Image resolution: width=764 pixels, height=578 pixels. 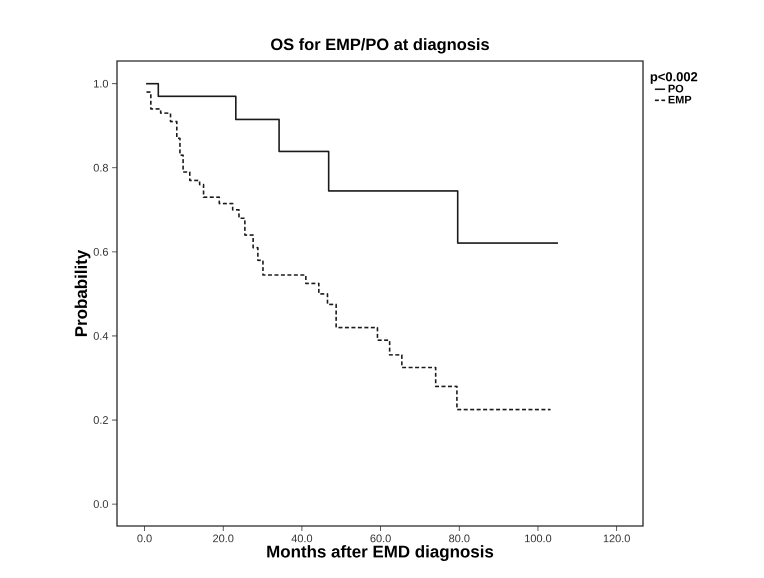 I want to click on y-axis-title: Probability, so click(x=82, y=293).